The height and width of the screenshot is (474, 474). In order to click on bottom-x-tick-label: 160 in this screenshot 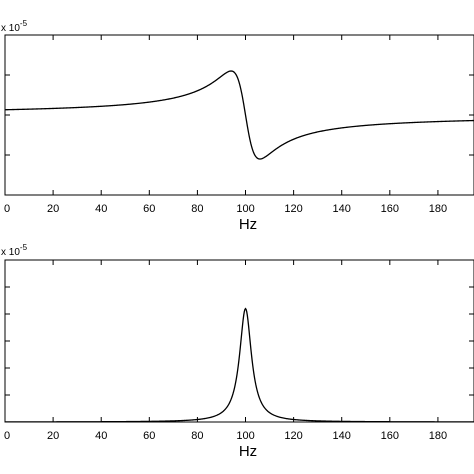, I will do `click(390, 436)`.